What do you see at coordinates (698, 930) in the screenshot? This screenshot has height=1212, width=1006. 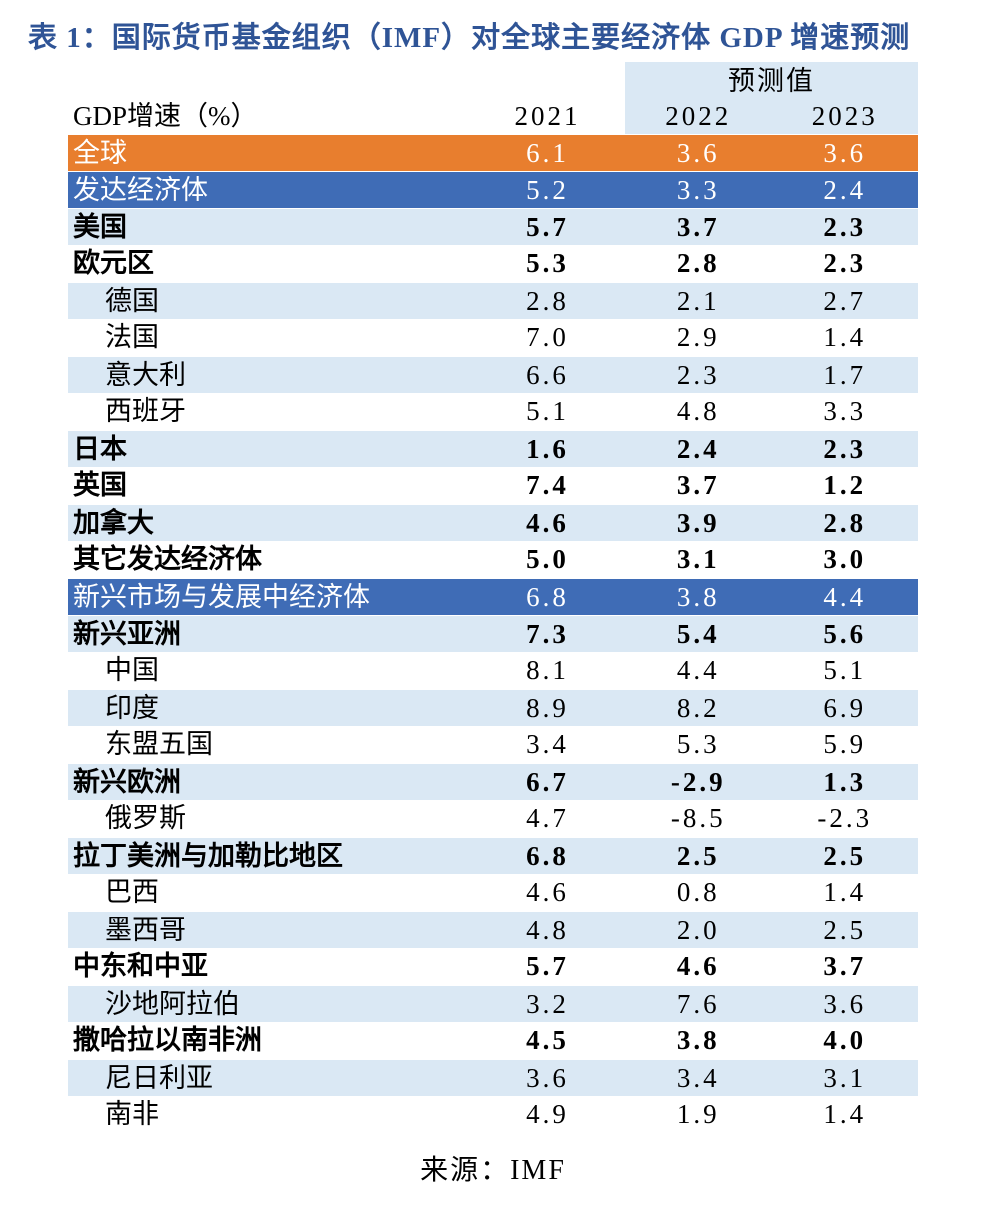 I see `value-cell-2022: 2.0` at bounding box center [698, 930].